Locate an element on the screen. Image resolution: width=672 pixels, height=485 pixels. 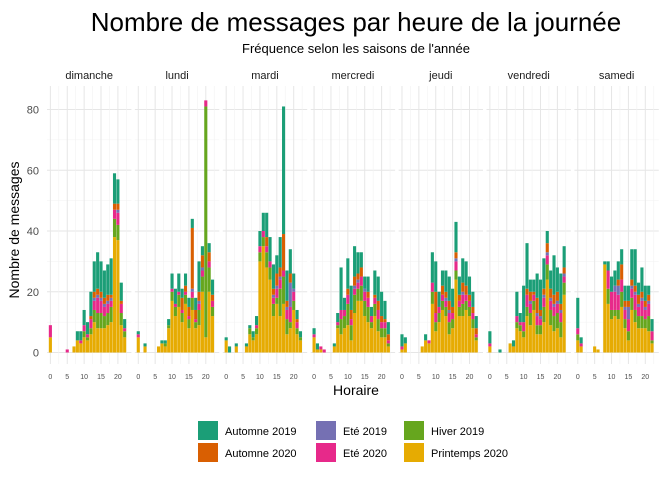
bar-samedi-h19-printemps-2020 is located at coordinates (642, 340).